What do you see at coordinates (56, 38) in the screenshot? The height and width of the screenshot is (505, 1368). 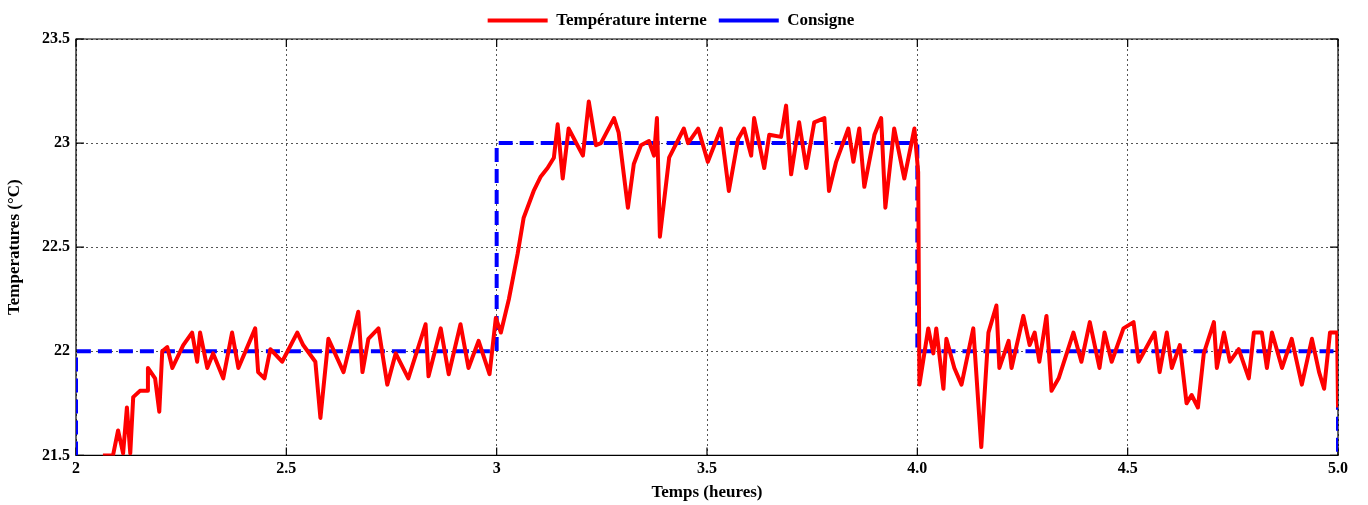 I see `y-tick-label: 23.5` at bounding box center [56, 38].